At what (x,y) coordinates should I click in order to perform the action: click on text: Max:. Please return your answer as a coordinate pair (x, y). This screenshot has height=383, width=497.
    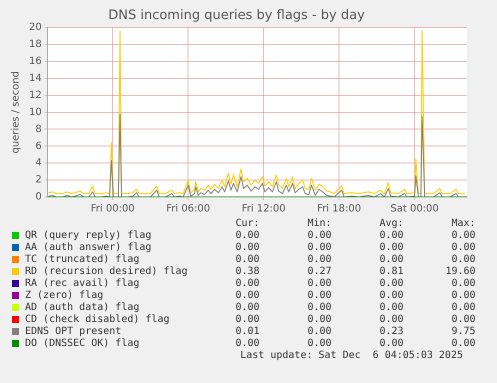
    Looking at the image, I should click on (463, 224).